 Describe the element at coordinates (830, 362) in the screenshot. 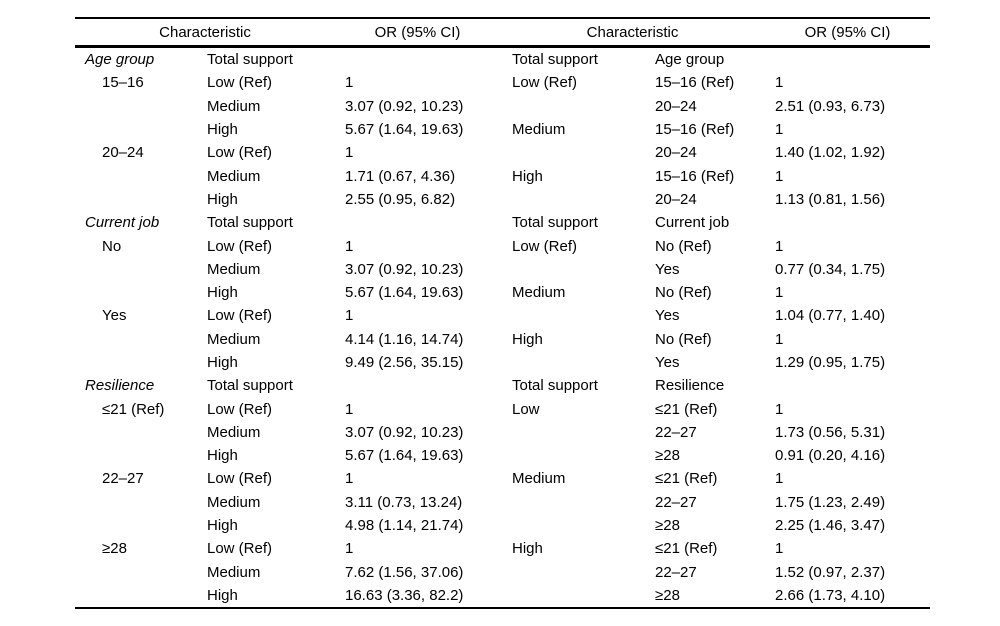

I see `cell-right-or-value: 1.29 (0.95, 1.75)` at that location.